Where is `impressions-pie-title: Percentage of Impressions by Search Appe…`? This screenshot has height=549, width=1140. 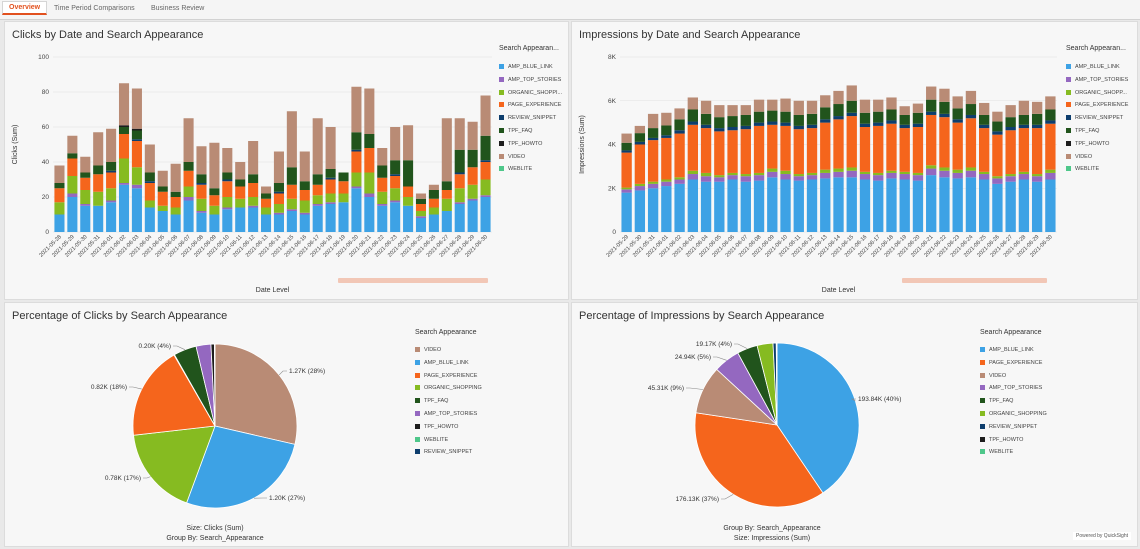 impressions-pie-title: Percentage of Impressions by Search Appe… is located at coordinates (702, 316).